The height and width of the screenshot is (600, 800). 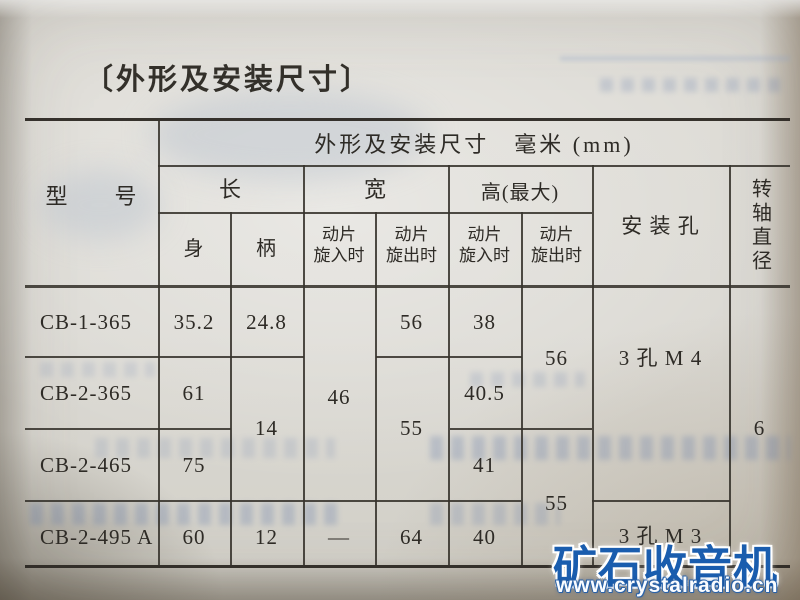 I want to click on height-rotor-in-cell: 40, so click(x=484, y=536).